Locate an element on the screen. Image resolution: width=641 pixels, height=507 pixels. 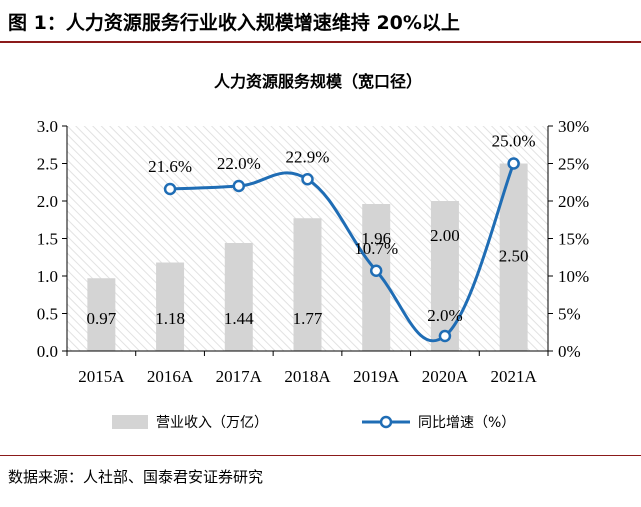
bar-value-label-2015A: 0.97 is located at coordinates (101, 318).